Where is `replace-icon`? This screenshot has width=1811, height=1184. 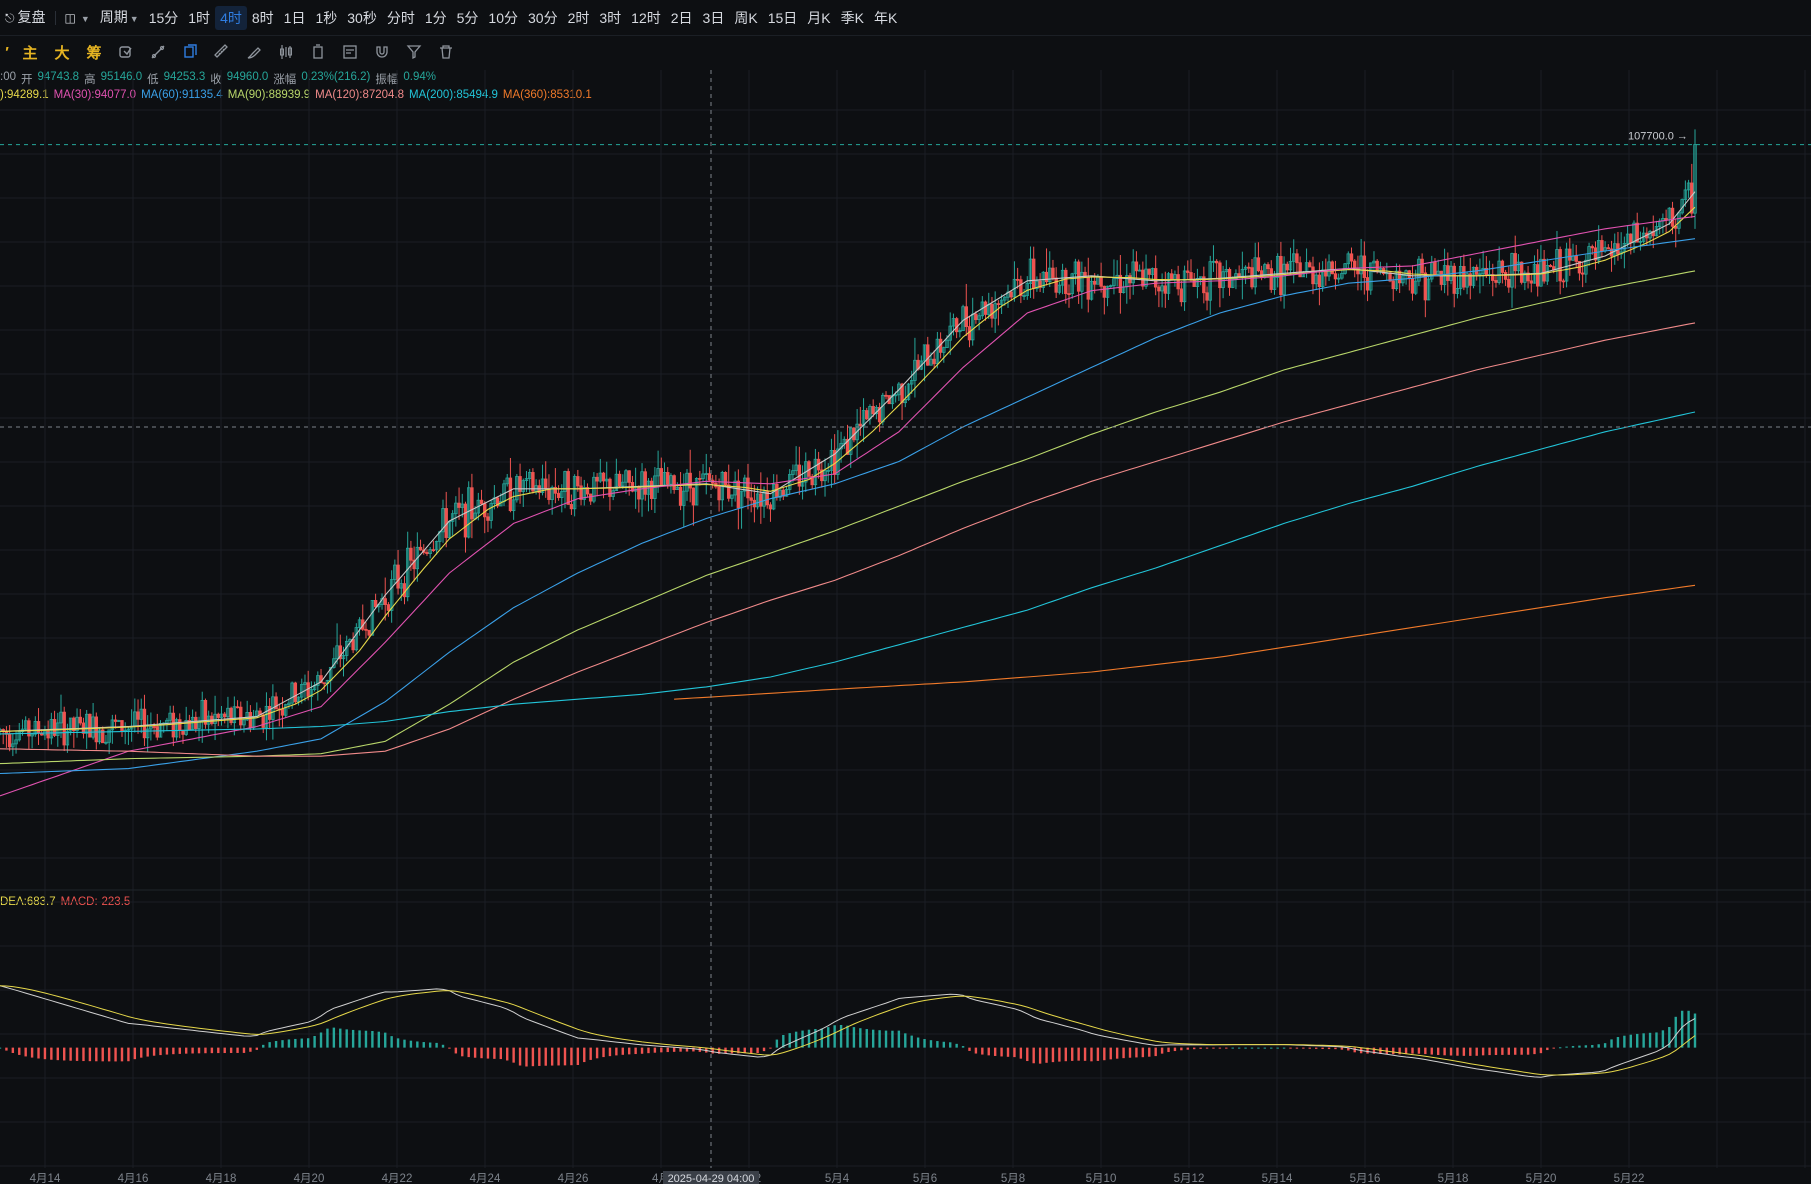 replace-icon is located at coordinates (125, 52).